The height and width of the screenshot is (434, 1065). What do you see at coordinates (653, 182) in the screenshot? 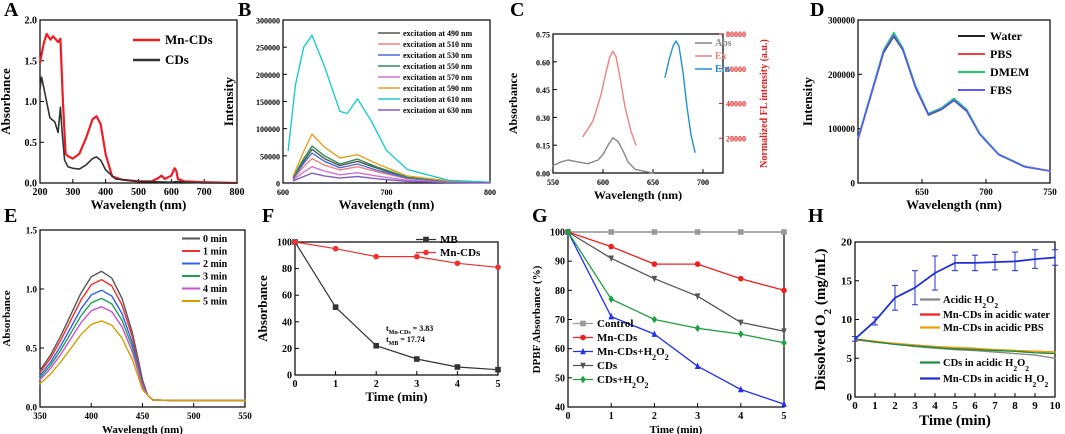
I see `x-tick-label: 650` at bounding box center [653, 182].